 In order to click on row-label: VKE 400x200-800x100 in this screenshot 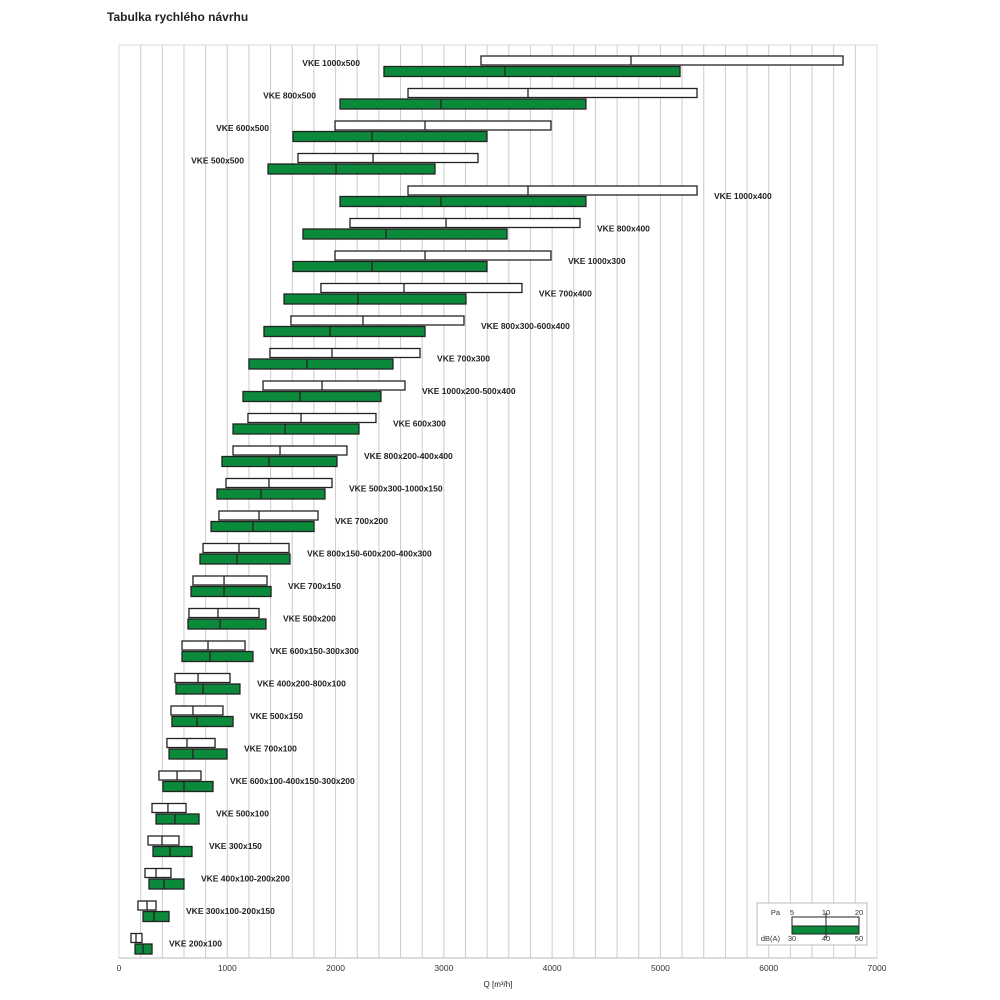, I will do `click(301, 684)`.